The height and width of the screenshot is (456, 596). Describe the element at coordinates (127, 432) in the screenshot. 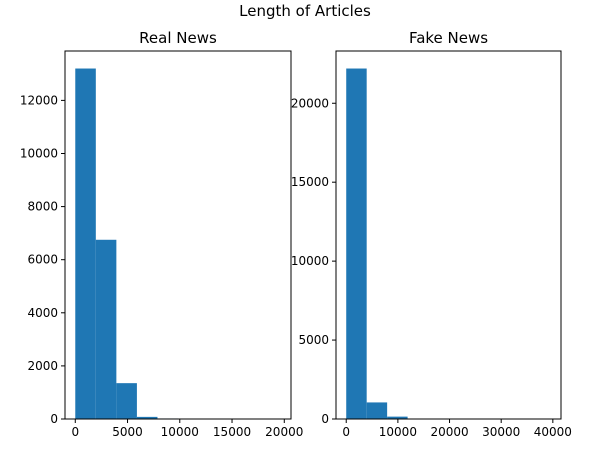

I see `real-news-x-tick-label: 5000` at that location.